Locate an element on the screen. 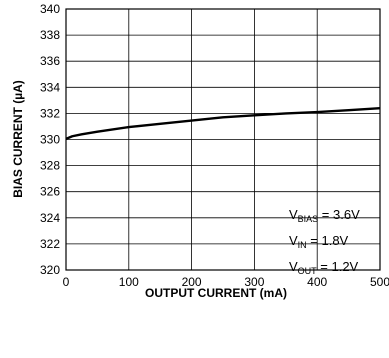 The height and width of the screenshot is (358, 389). x-tick-label: 0 is located at coordinates (66, 282).